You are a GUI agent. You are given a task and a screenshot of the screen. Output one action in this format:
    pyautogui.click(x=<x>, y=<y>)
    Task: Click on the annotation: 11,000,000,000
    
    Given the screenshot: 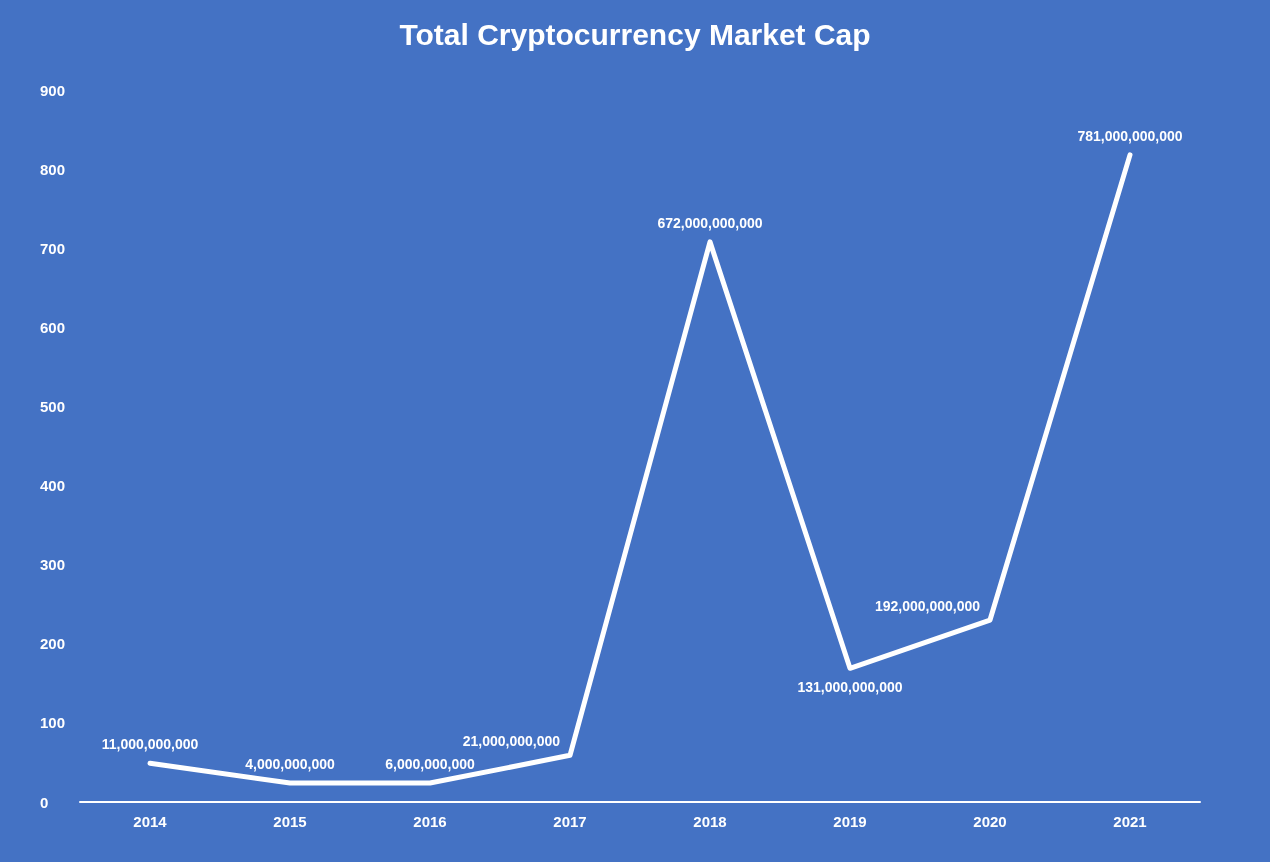 What is the action you would take?
    pyautogui.click(x=150, y=744)
    